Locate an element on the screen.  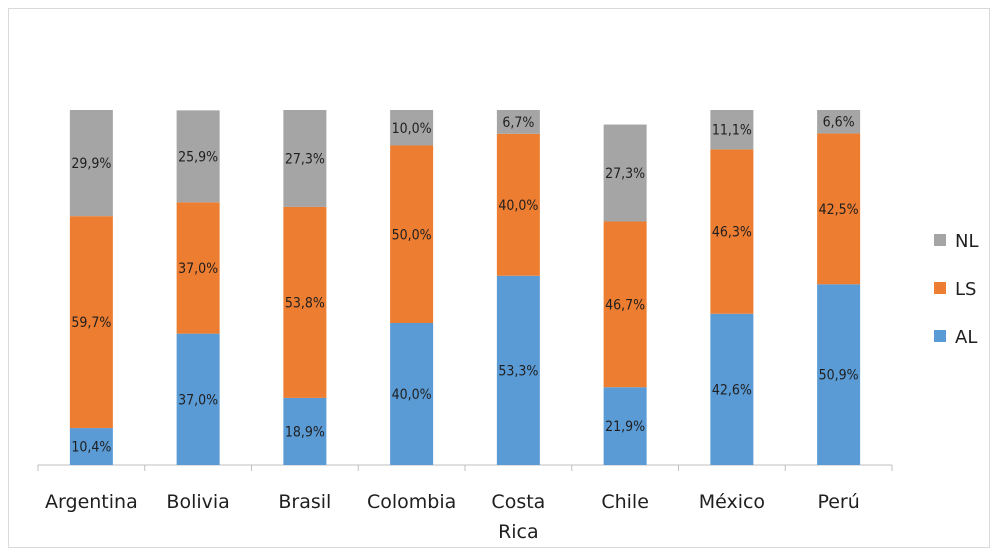
data-label-nl-3: 27,3% is located at coordinates (305, 159).